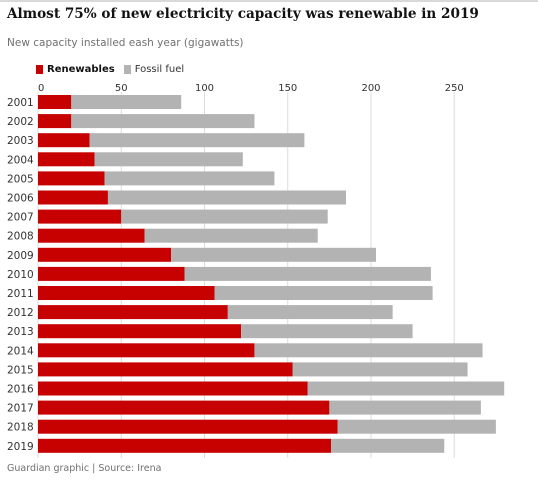  I want to click on bar-fossil-2005, so click(189, 178).